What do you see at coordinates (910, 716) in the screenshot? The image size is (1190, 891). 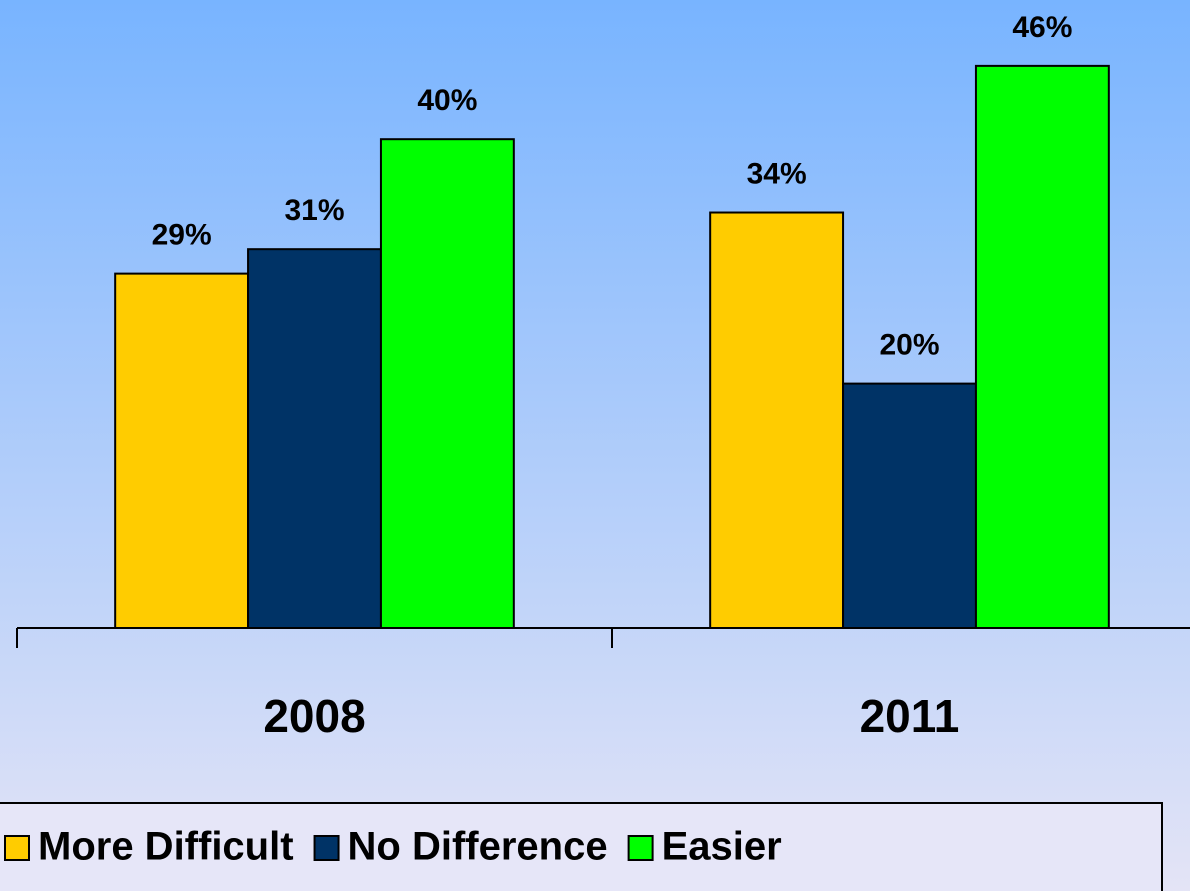 I see `x-tick-label: 2011` at bounding box center [910, 716].